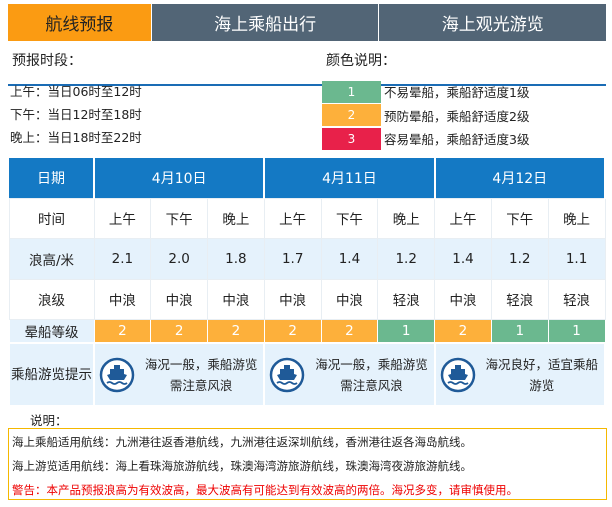  Describe the element at coordinates (180, 178) in the screenshot. I see `date-header: 4月10日` at that location.